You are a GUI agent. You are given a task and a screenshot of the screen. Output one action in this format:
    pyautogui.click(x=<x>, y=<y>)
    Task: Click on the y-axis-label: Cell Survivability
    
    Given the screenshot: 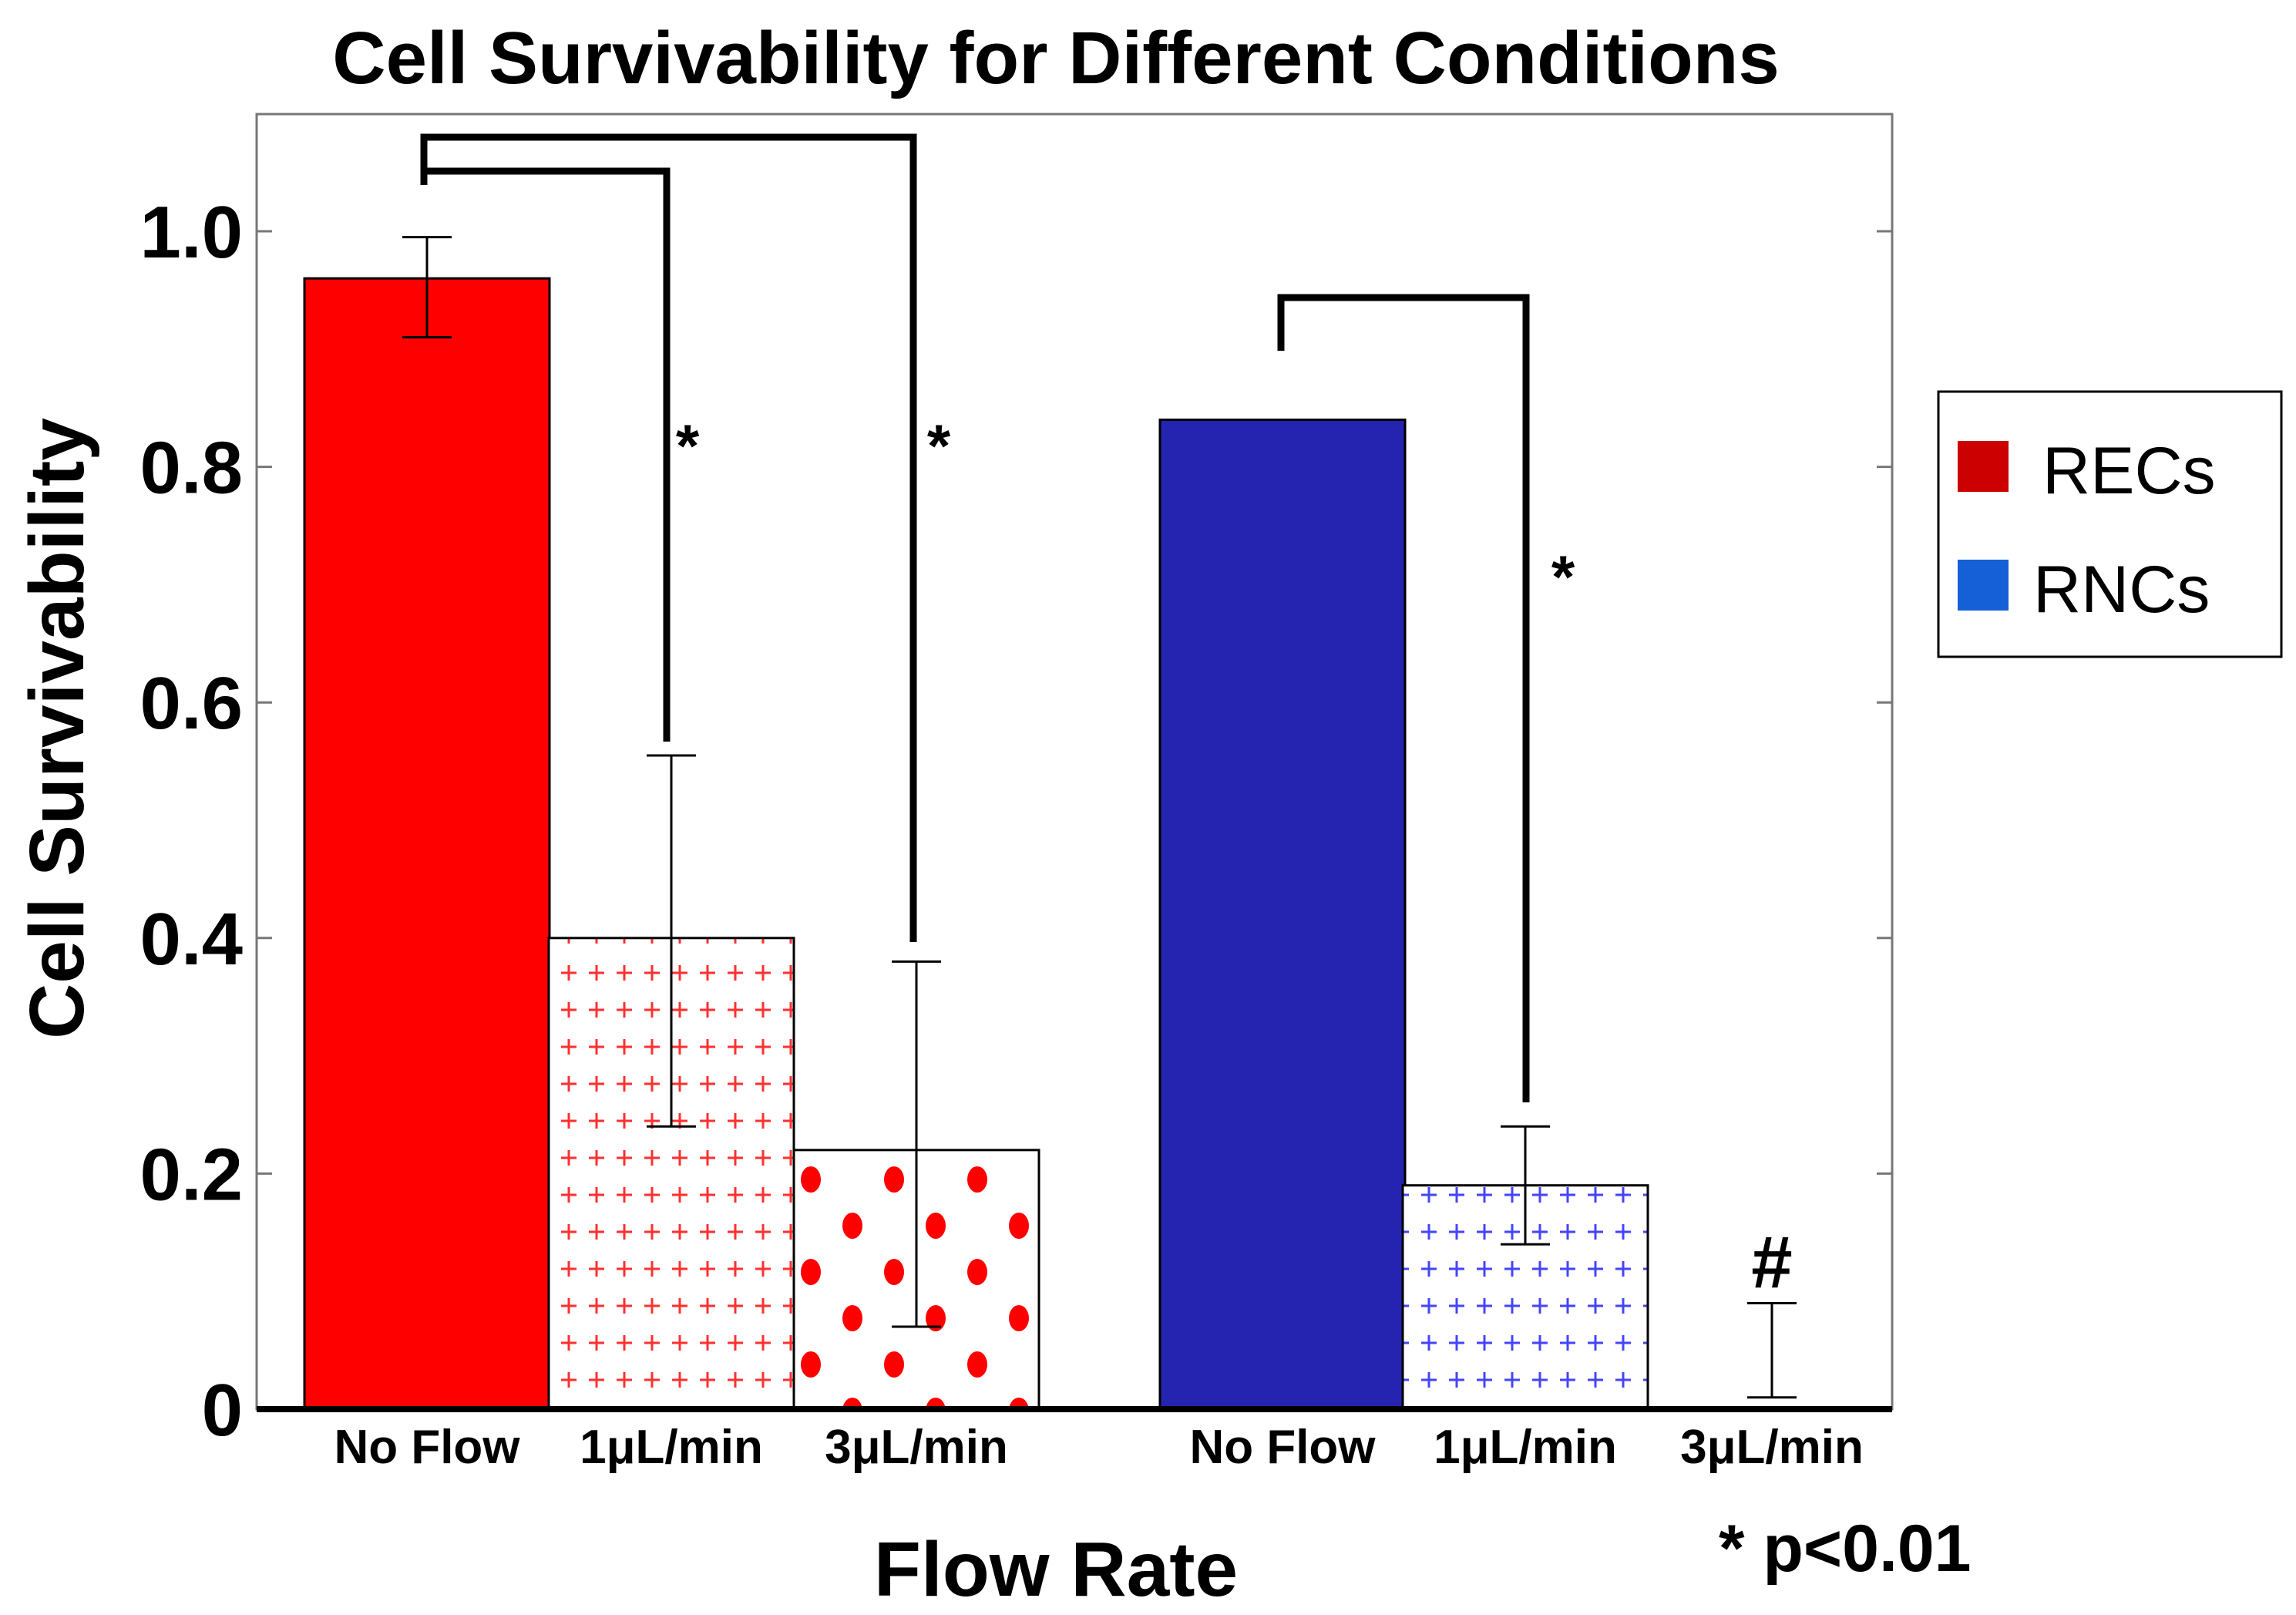 What is the action you would take?
    pyautogui.click(x=57, y=728)
    